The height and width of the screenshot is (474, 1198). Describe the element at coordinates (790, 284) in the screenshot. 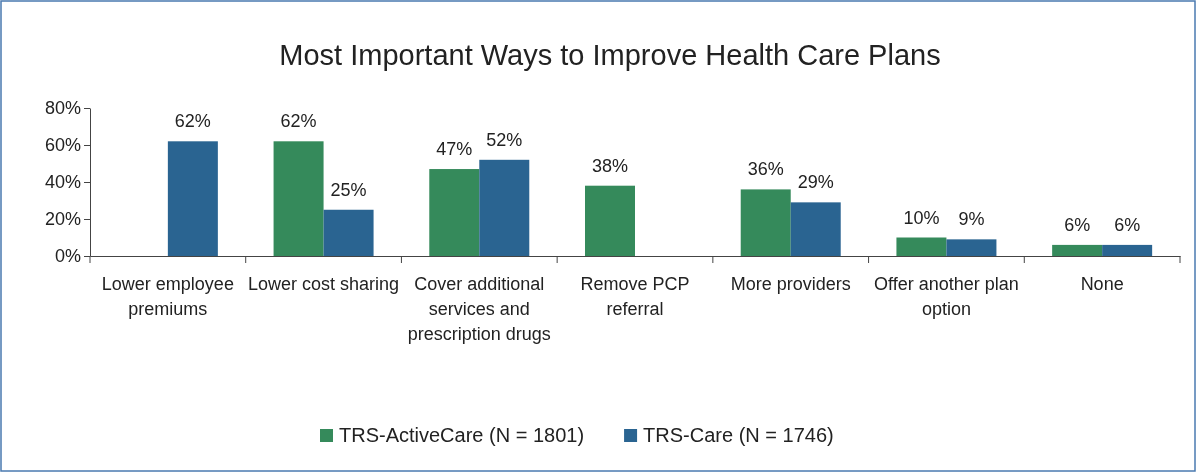

I see `x-tick-label: More providers` at that location.